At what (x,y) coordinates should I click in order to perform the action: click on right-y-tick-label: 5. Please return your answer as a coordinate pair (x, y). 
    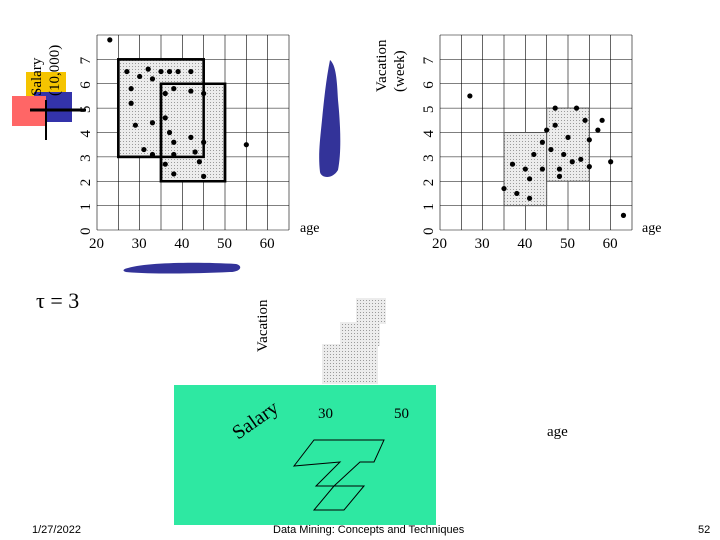
    Looking at the image, I should click on (429, 110).